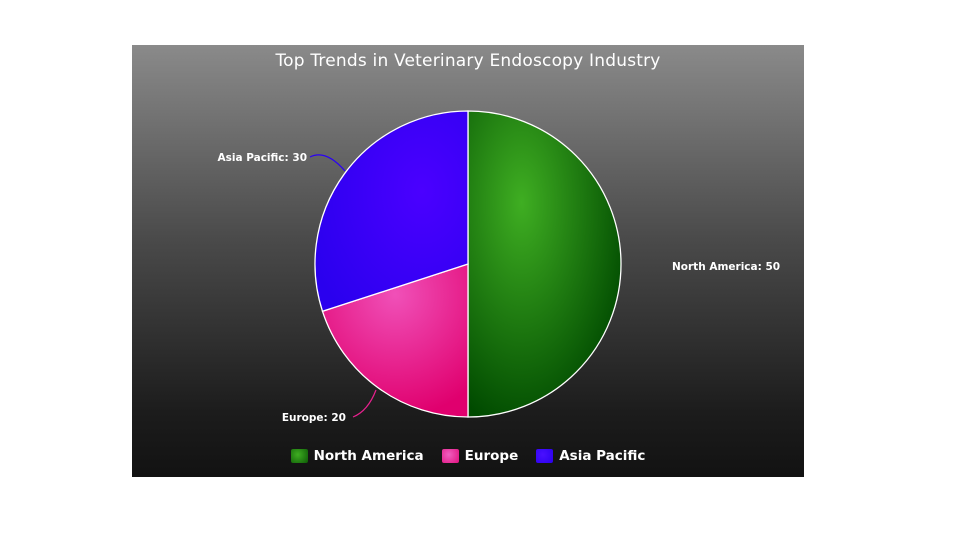  I want to click on pie-slice-north-america, so click(544, 264).